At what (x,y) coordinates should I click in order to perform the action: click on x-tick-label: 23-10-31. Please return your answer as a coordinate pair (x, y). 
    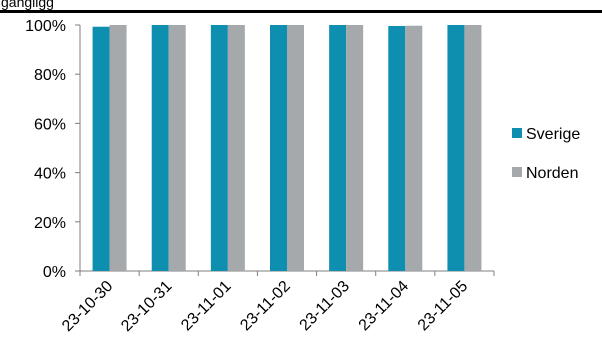
    Looking at the image, I should click on (146, 306).